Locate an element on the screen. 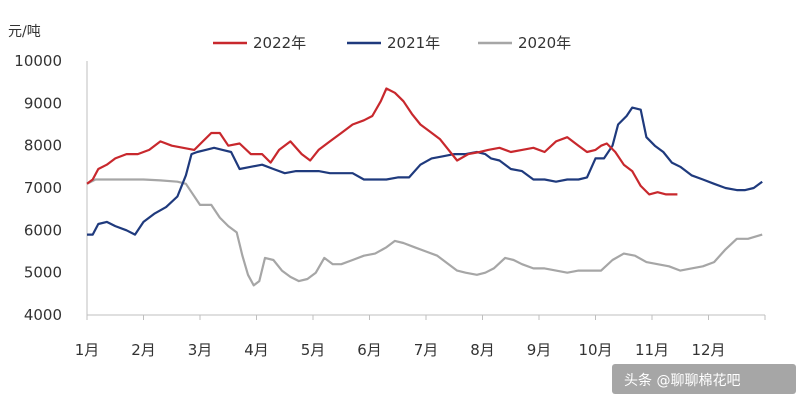 This screenshot has height=400, width=800. y-tick-label: 10000 is located at coordinates (38, 61).